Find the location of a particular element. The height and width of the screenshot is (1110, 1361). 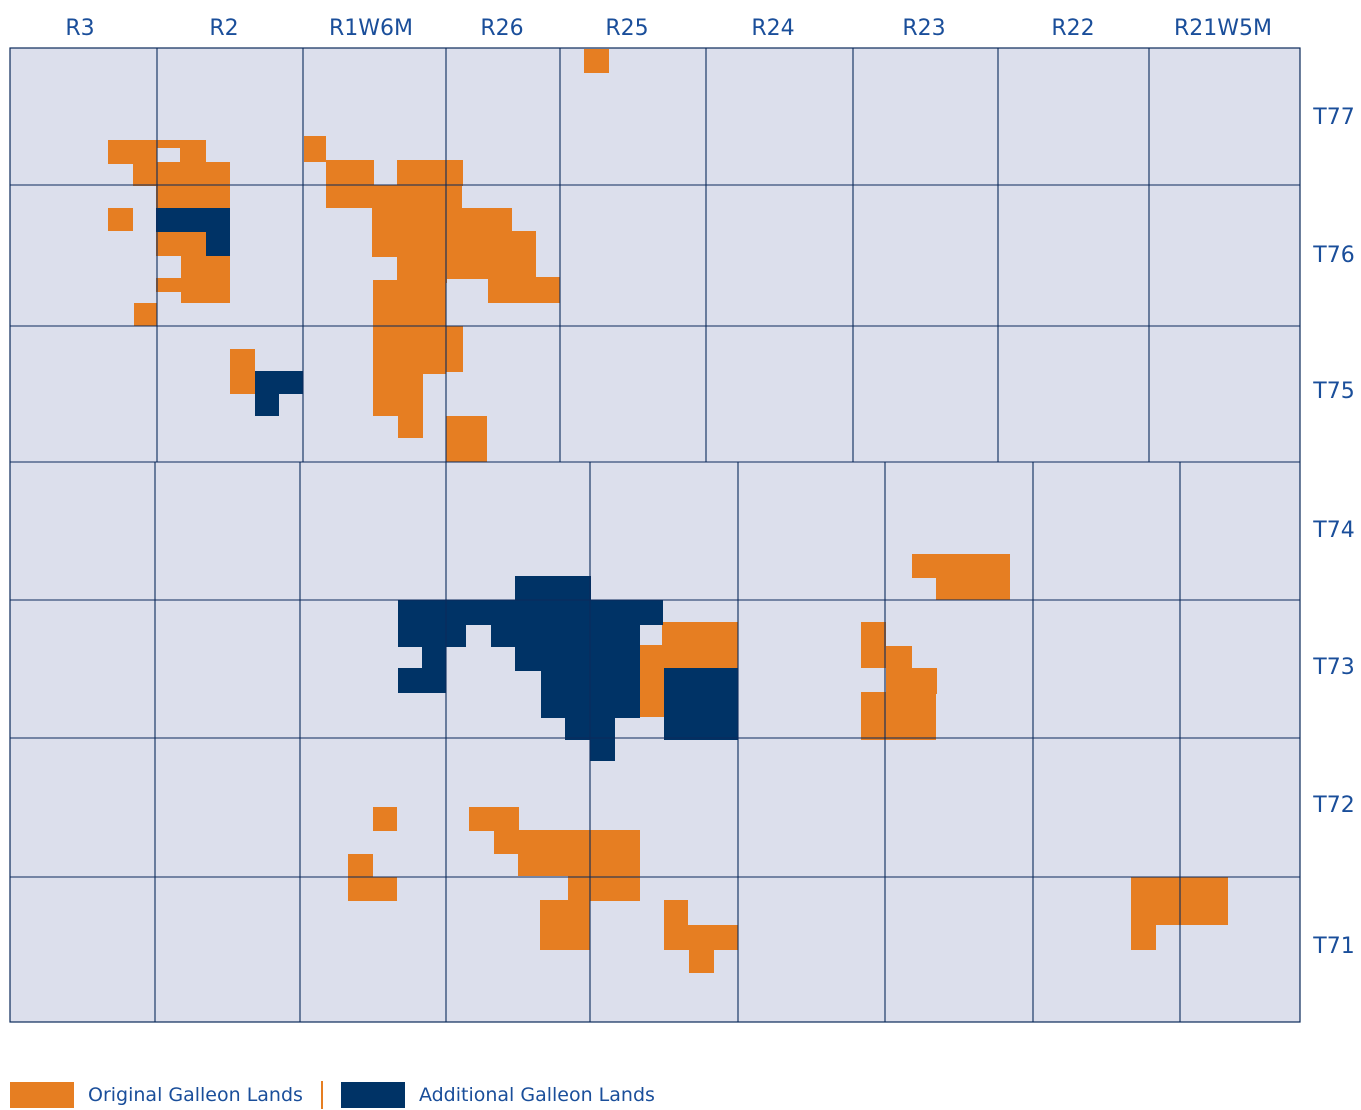

range-label-r24: R24 is located at coordinates (772, 28).